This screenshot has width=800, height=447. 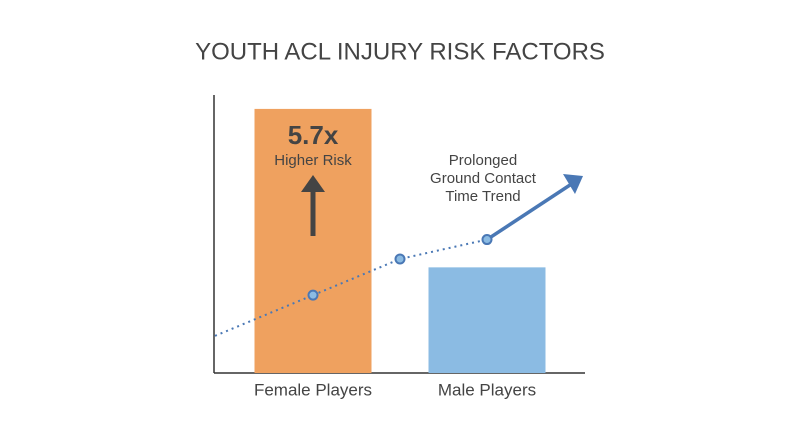 What do you see at coordinates (313, 135) in the screenshot?
I see `annotation-value: 5.7x` at bounding box center [313, 135].